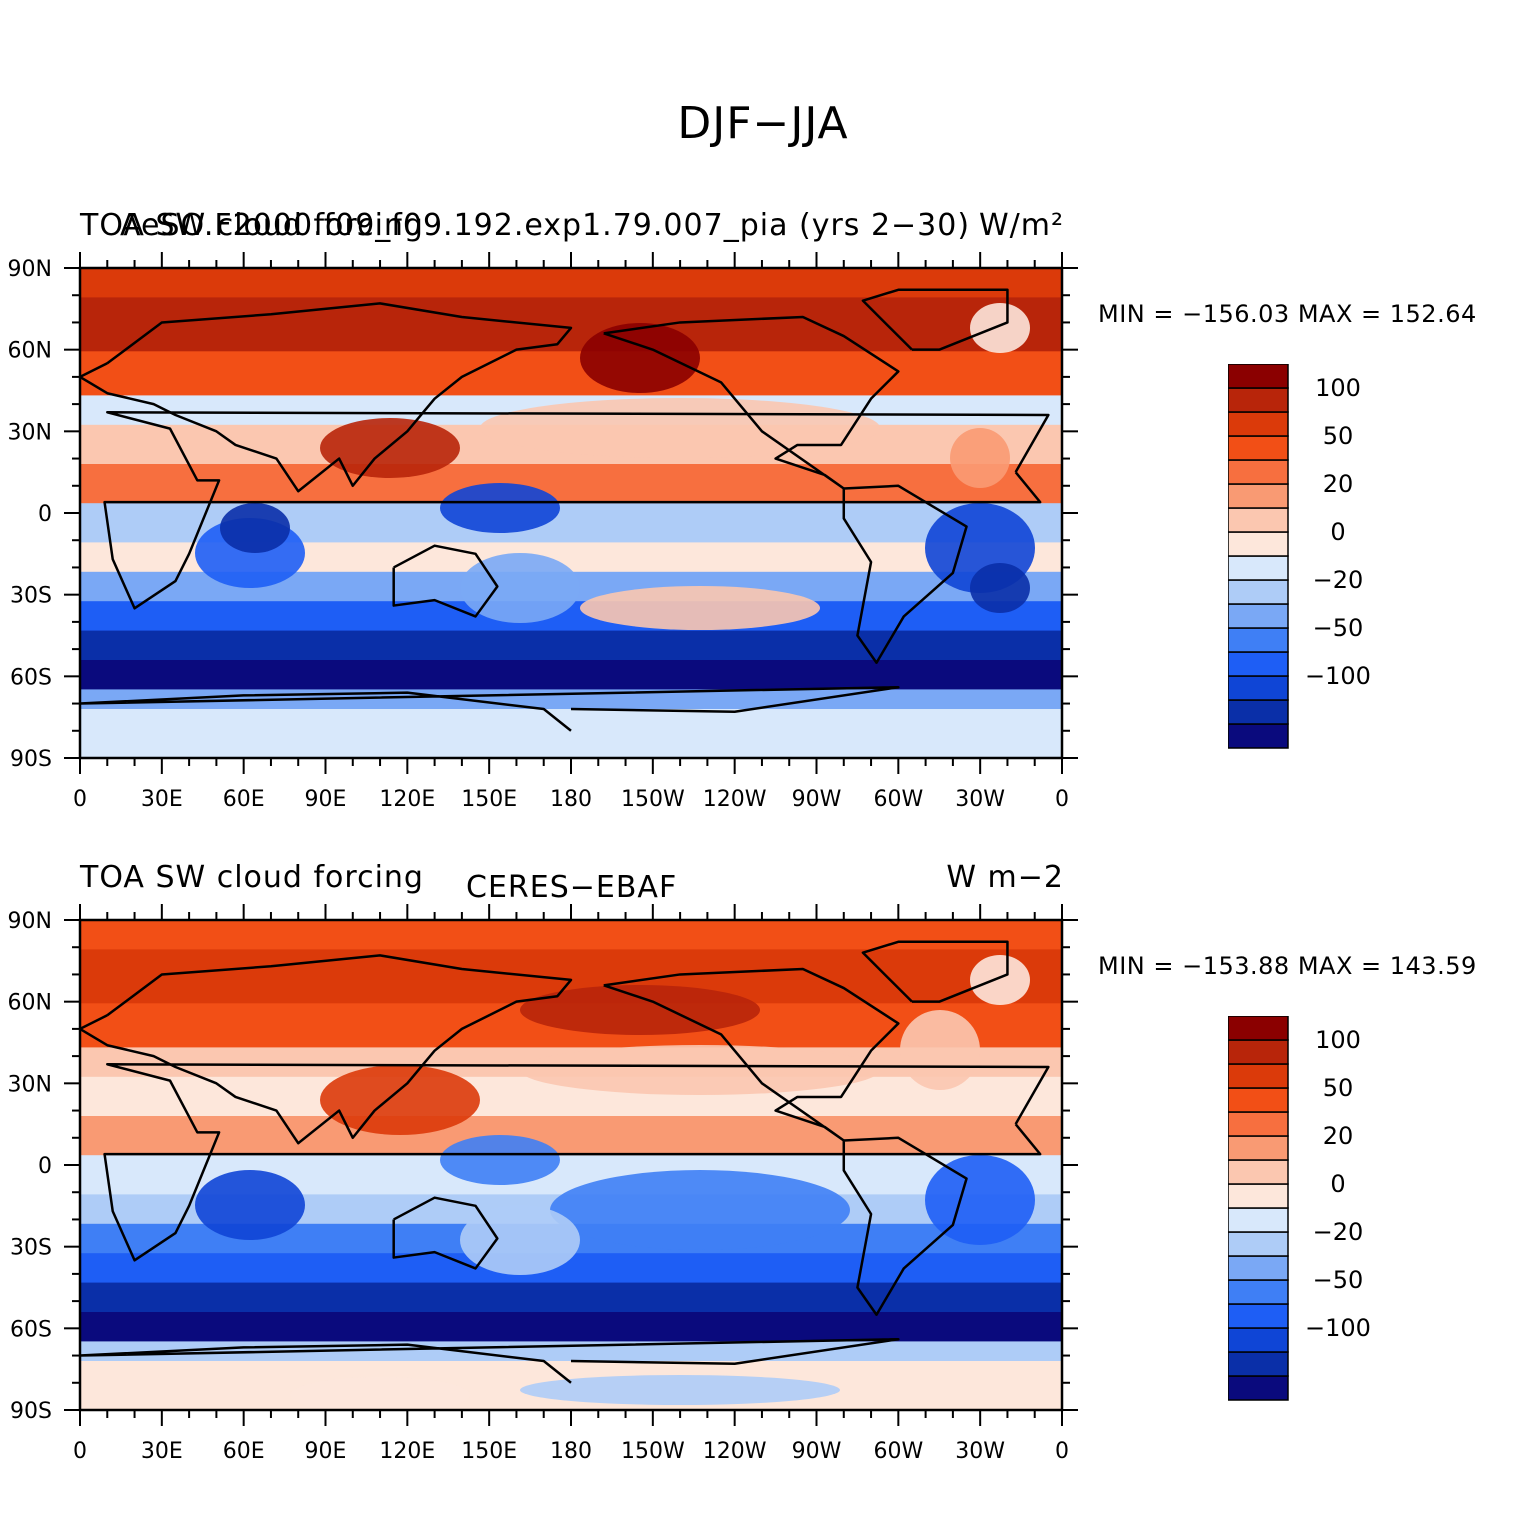 Image resolution: width=1526 pixels, height=1538 pixels. What do you see at coordinates (572, 887) in the screenshot?
I see `panel-center-title: CERES−EBAF` at bounding box center [572, 887].